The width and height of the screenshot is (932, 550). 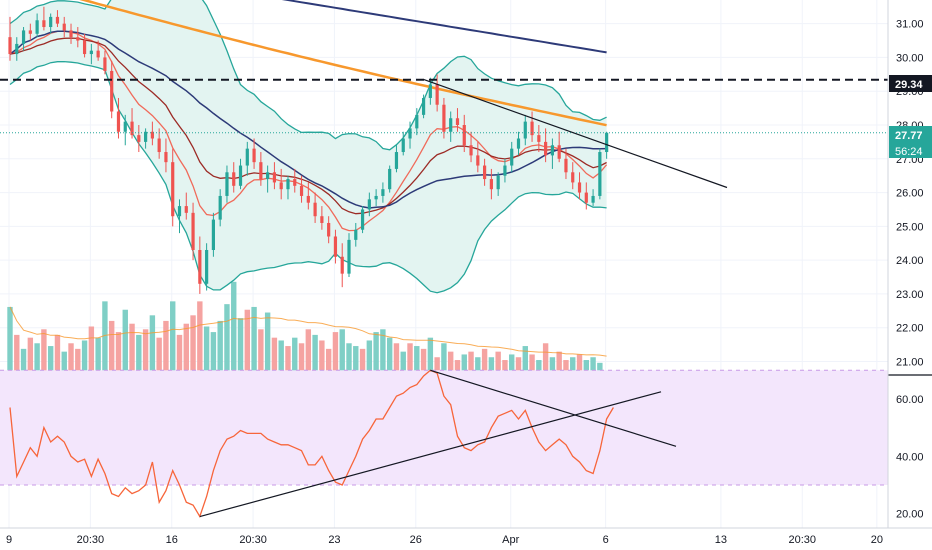 What do you see at coordinates (343, 63) in the screenshot?
I see `sma-long-orange-line` at bounding box center [343, 63].